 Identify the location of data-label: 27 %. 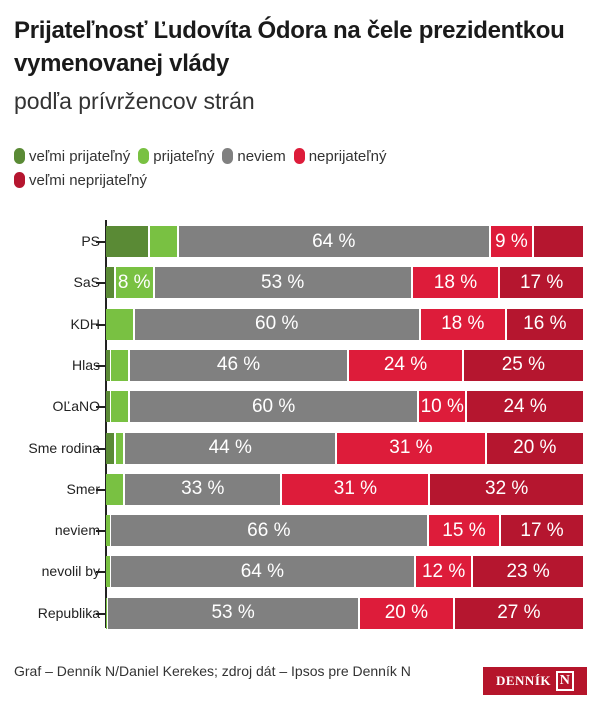
(519, 613).